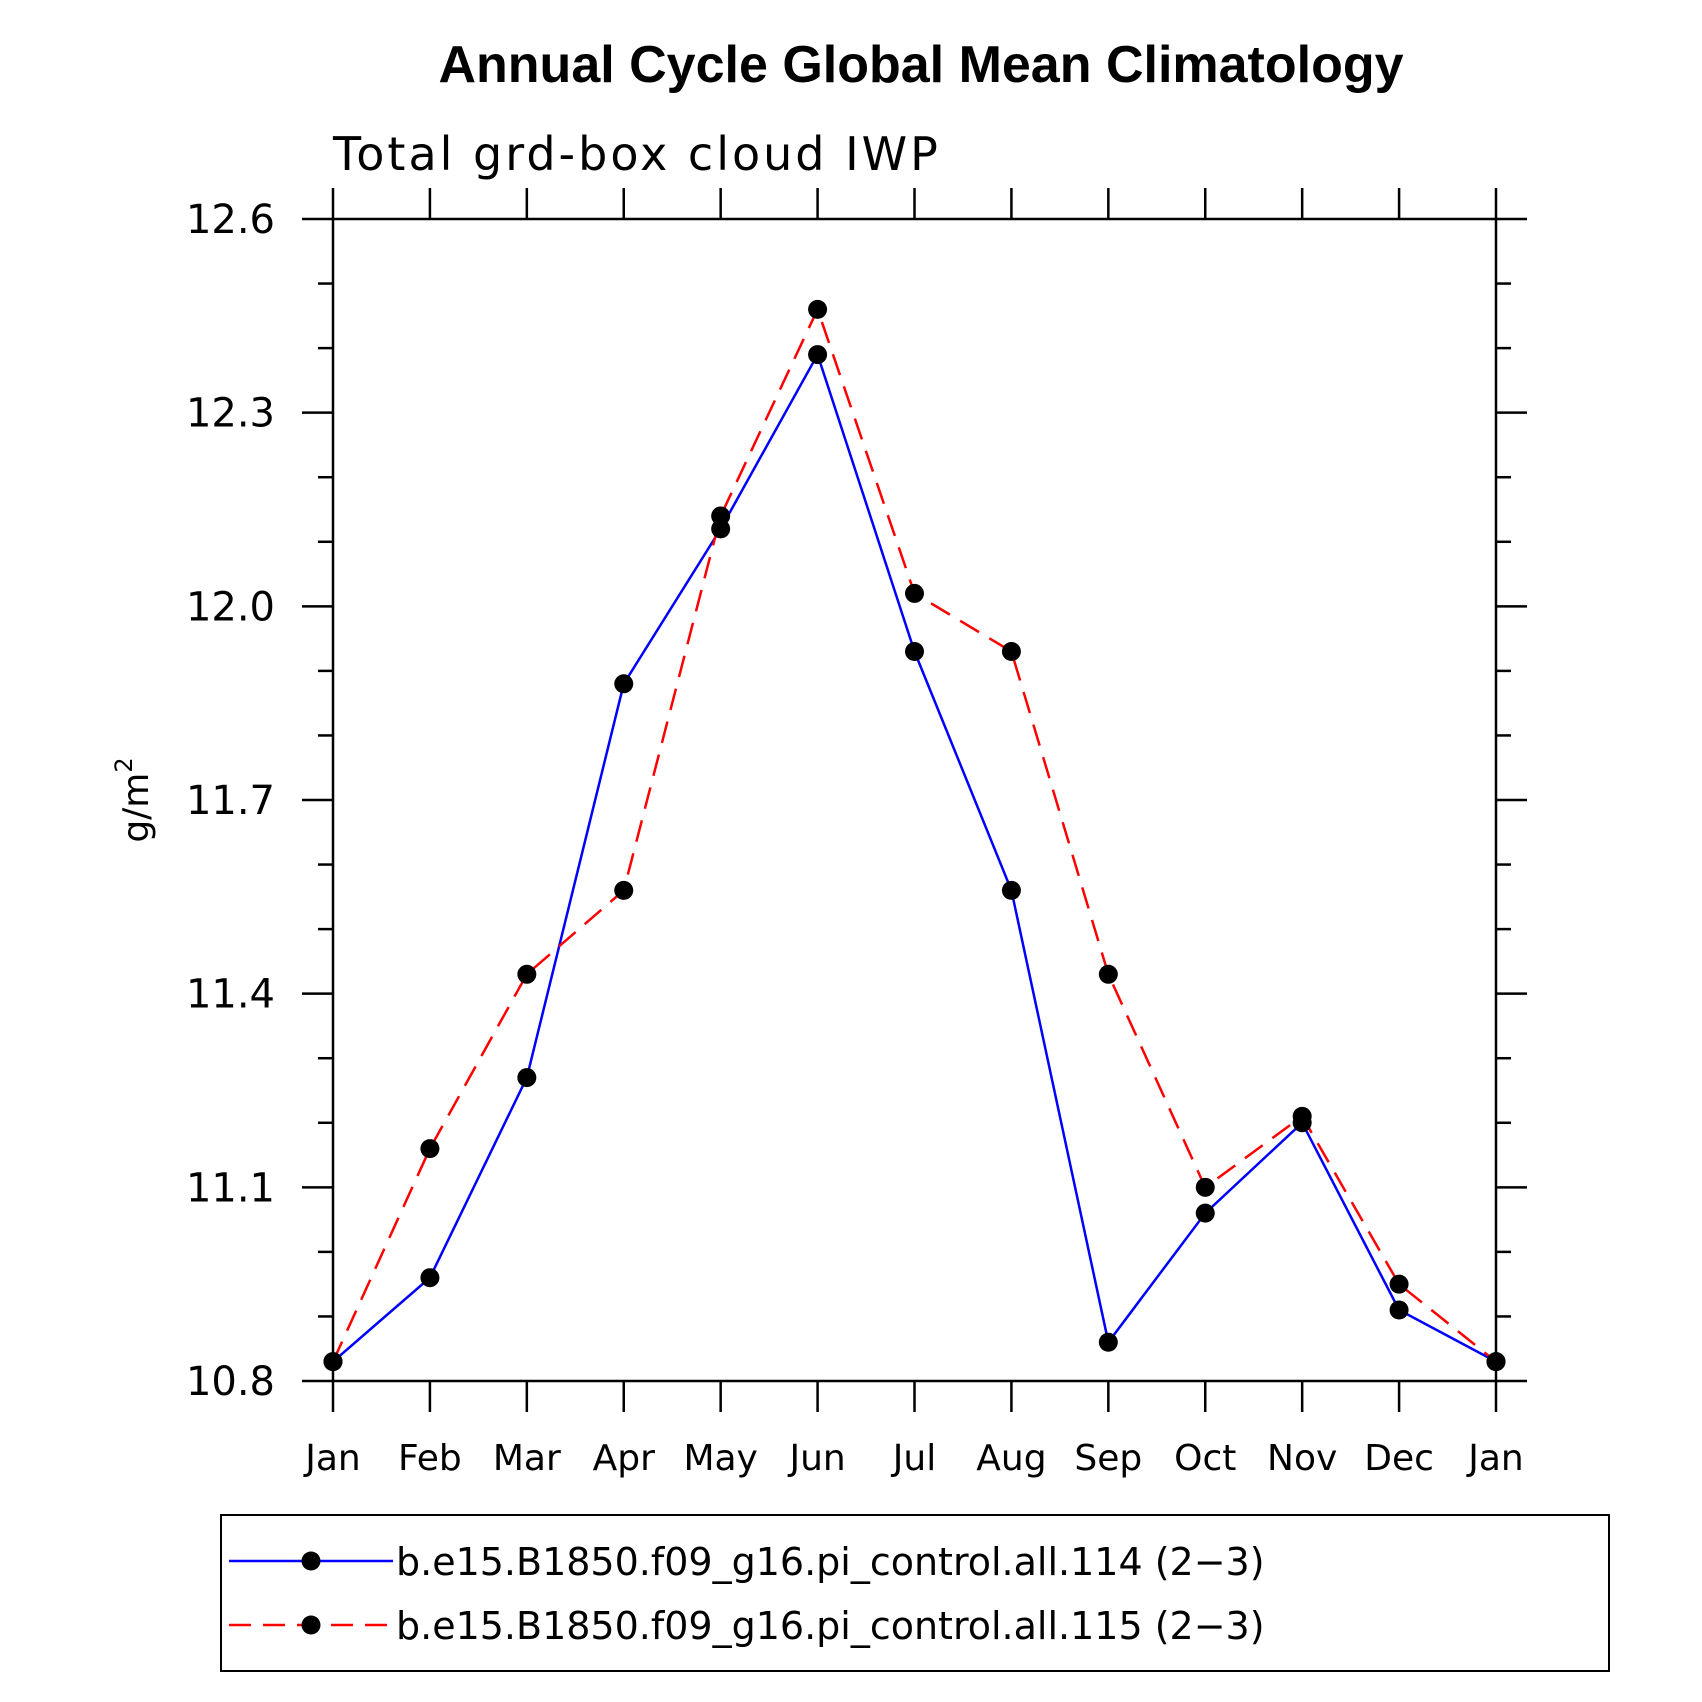 Image resolution: width=1702 pixels, height=1702 pixels. Describe the element at coordinates (624, 1458) in the screenshot. I see `x-tick-label: Apr` at that location.